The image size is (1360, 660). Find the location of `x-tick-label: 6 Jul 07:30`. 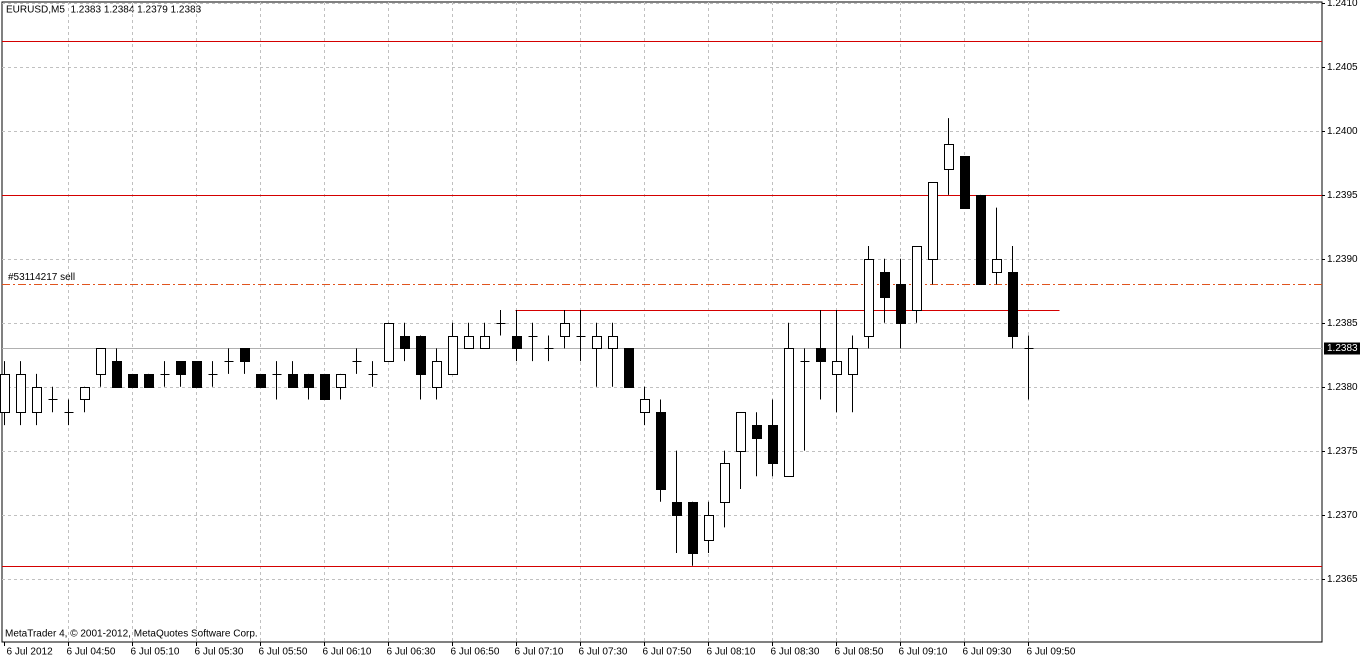

x-tick-label: 6 Jul 07:30 is located at coordinates (603, 652).